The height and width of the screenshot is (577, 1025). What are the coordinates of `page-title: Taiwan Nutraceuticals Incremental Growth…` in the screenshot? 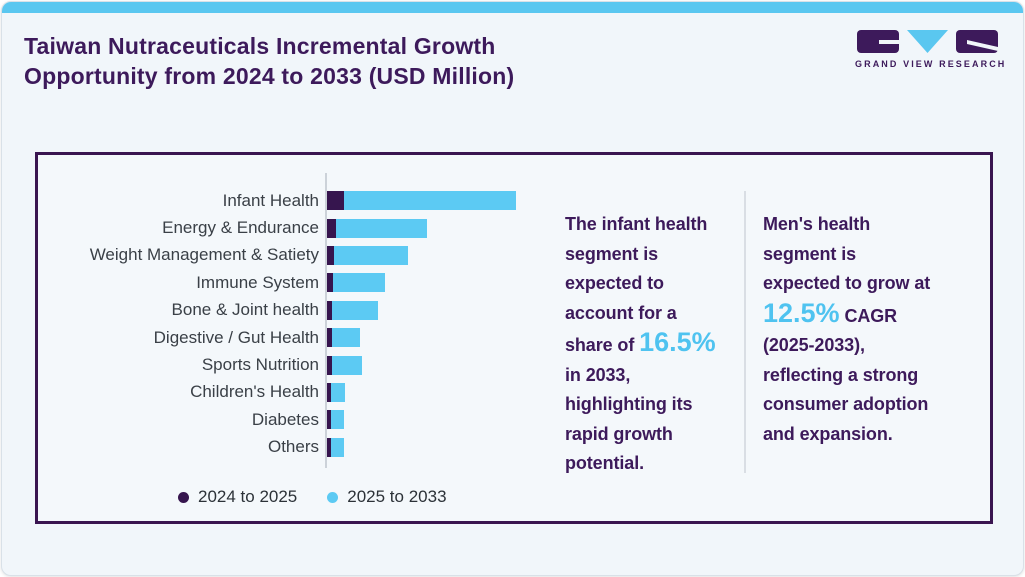 It's located at (269, 61).